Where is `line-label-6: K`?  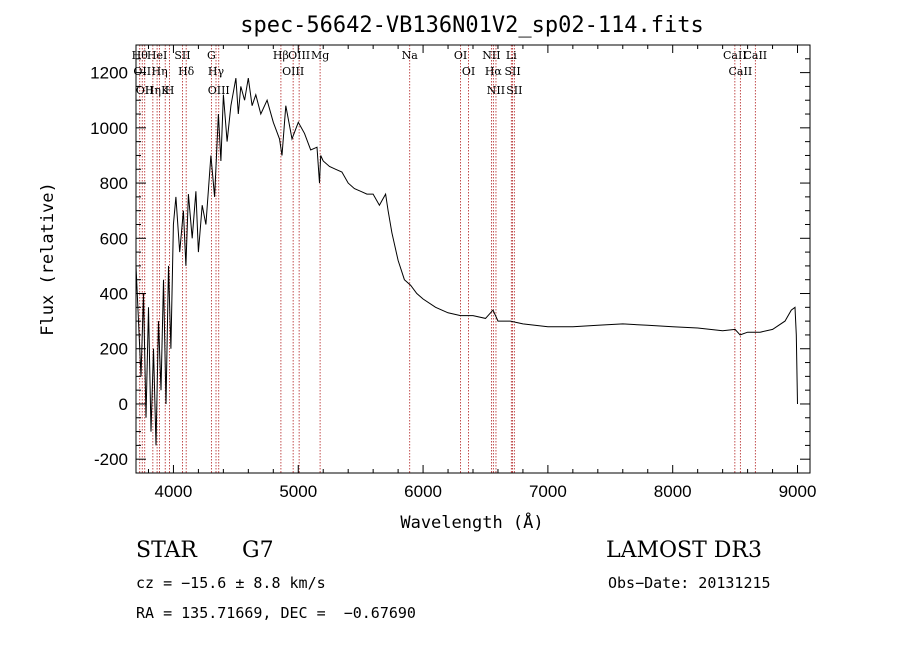
line-label-6: K is located at coordinates (165, 90).